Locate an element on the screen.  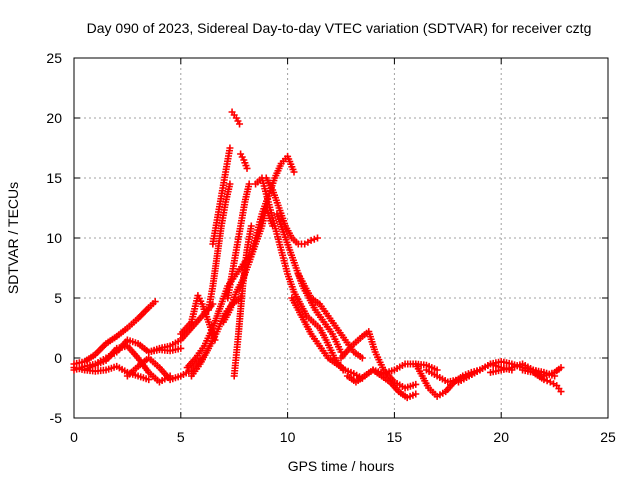
y-tick-label: 5 is located at coordinates (58, 298).